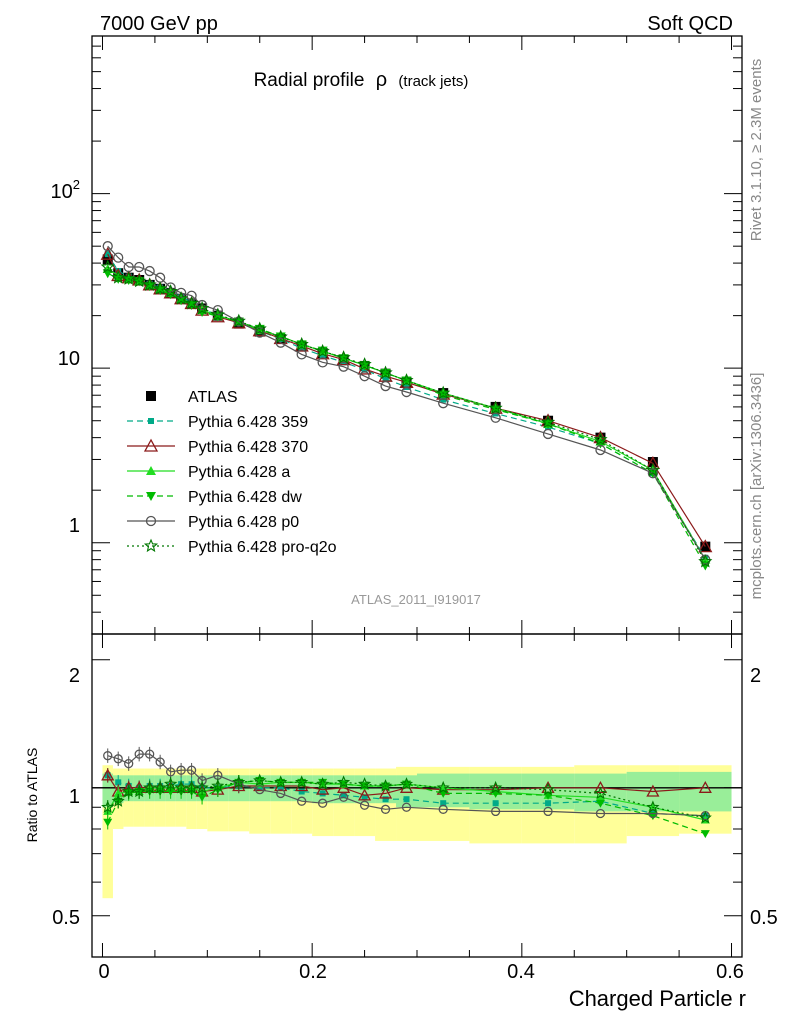  I want to click on main-title-symbol: ρ, so click(381, 80).